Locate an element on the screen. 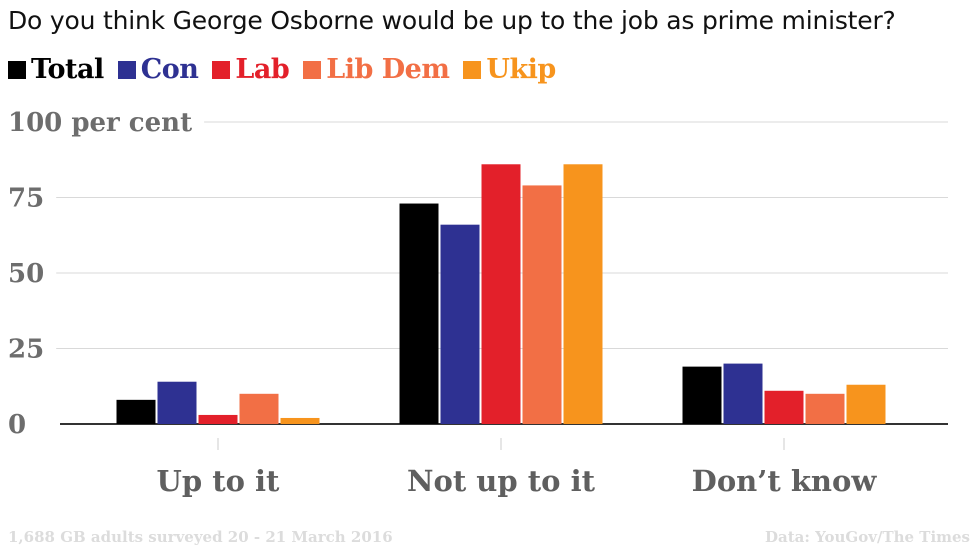 The width and height of the screenshot is (980, 551). bar-con-don-t-know is located at coordinates (743, 393).